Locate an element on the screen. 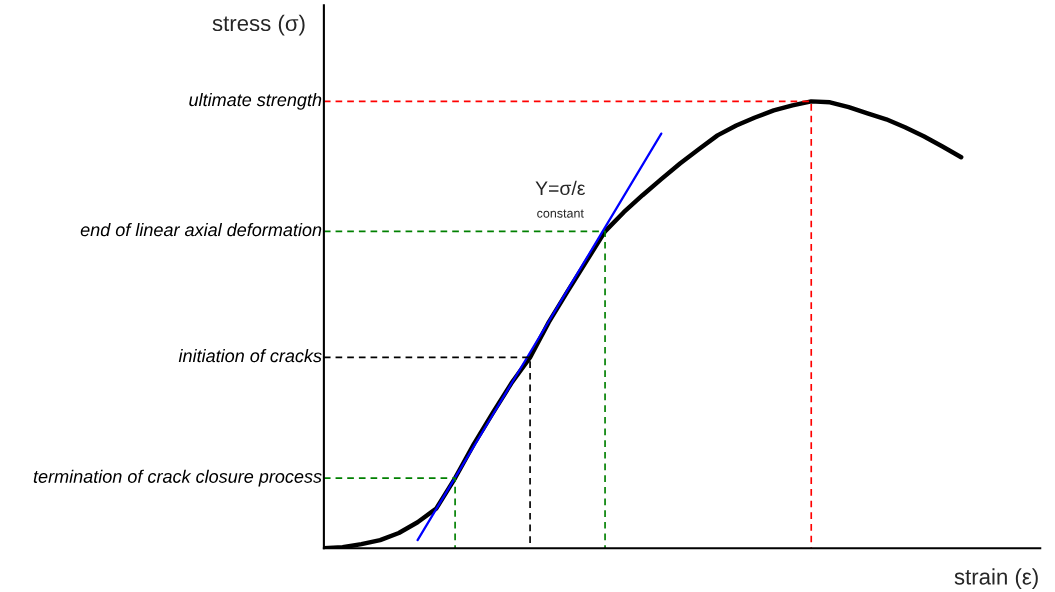  x-axis-title: strain (ε) is located at coordinates (996, 579).